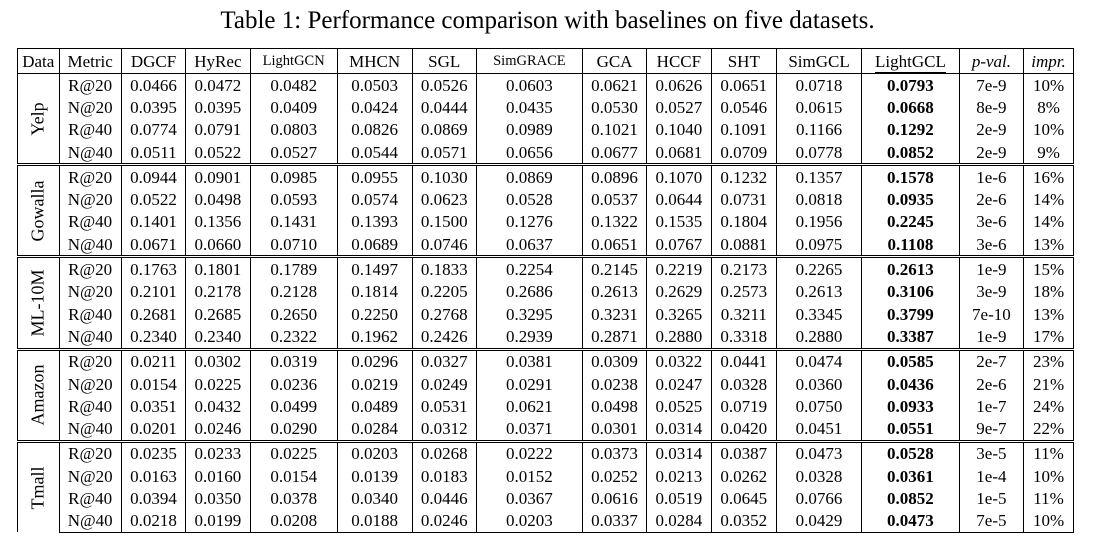 The height and width of the screenshot is (542, 1095). Describe the element at coordinates (743, 406) in the screenshot. I see `value-cell: 0.0719` at that location.